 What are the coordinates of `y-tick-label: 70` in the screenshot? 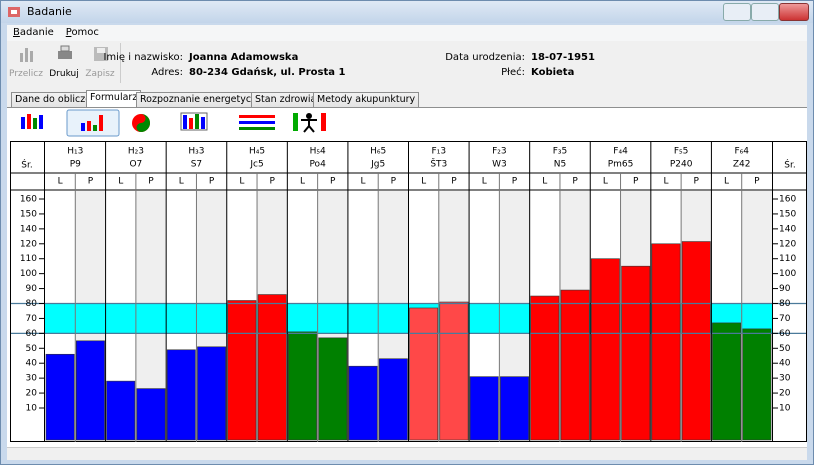 It's located at (32, 319).